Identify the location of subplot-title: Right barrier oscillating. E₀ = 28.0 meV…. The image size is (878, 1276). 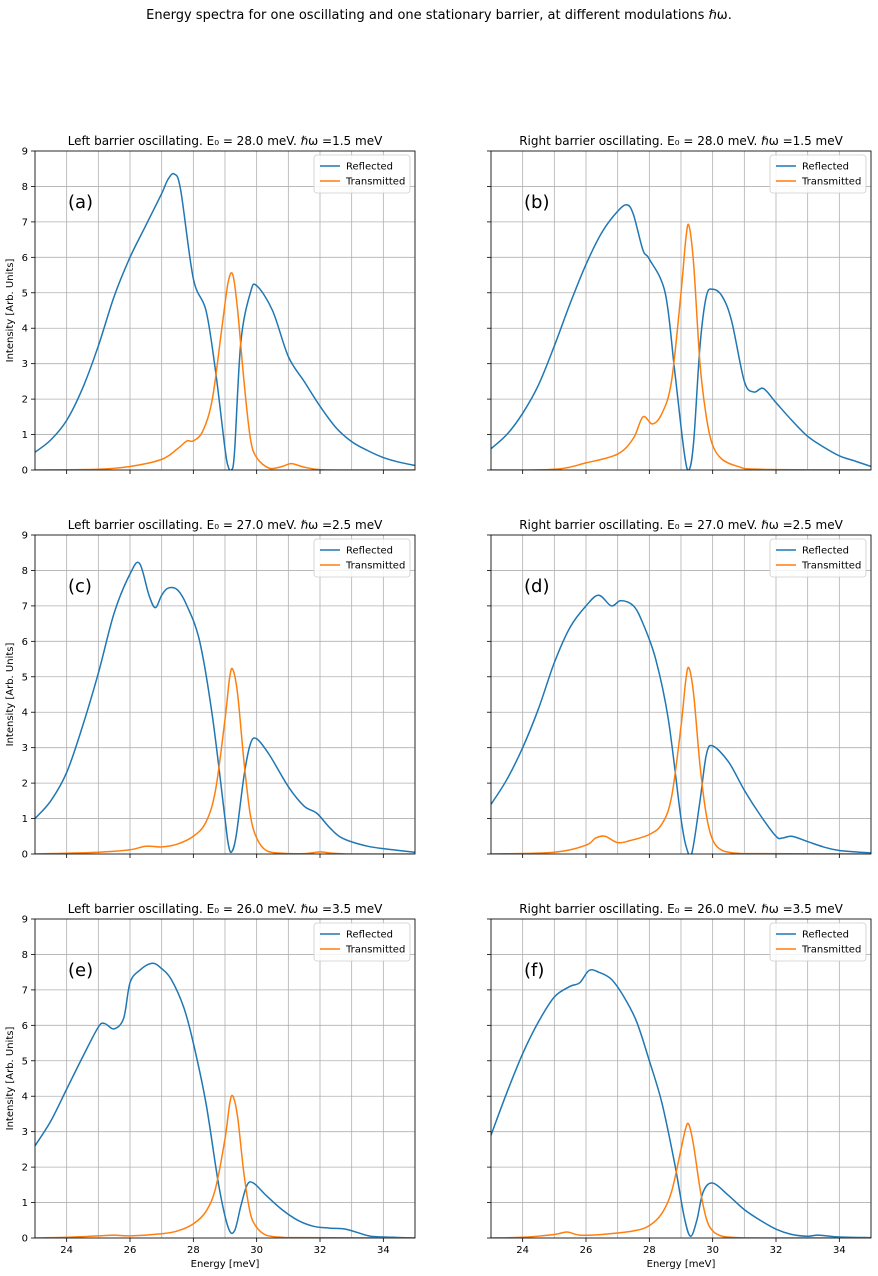
(681, 141).